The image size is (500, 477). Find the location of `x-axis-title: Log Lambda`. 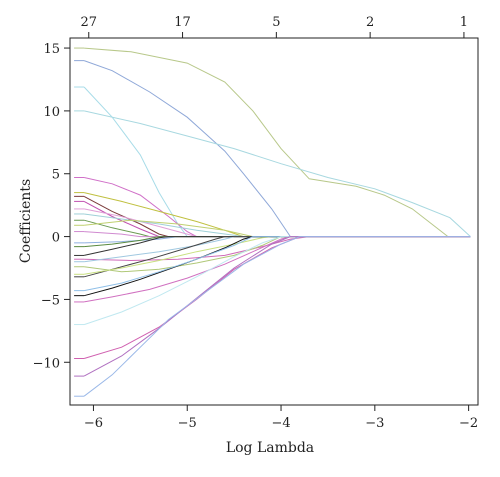

x-axis-title: Log Lambda is located at coordinates (270, 448).